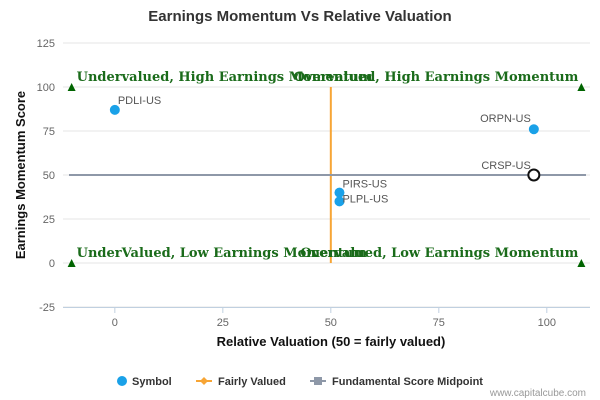 This screenshot has width=600, height=400. What do you see at coordinates (299, 16) in the screenshot?
I see `chart-title: Earnings Momentum Vs Relative Valuation` at bounding box center [299, 16].